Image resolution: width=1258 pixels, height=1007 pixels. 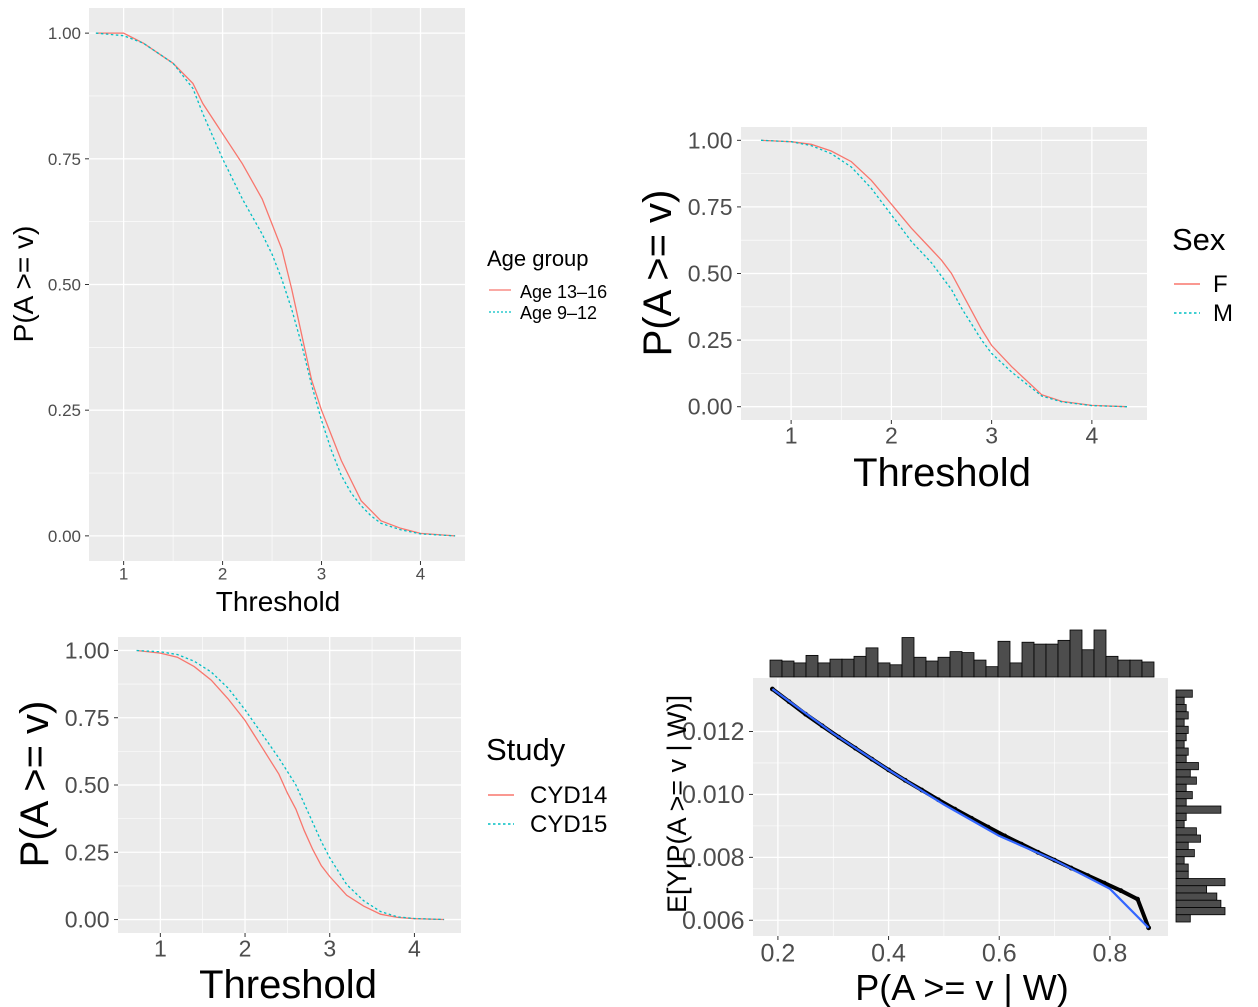 What do you see at coordinates (420, 573) in the screenshot?
I see `age-x-tick-label: 4` at bounding box center [420, 573].